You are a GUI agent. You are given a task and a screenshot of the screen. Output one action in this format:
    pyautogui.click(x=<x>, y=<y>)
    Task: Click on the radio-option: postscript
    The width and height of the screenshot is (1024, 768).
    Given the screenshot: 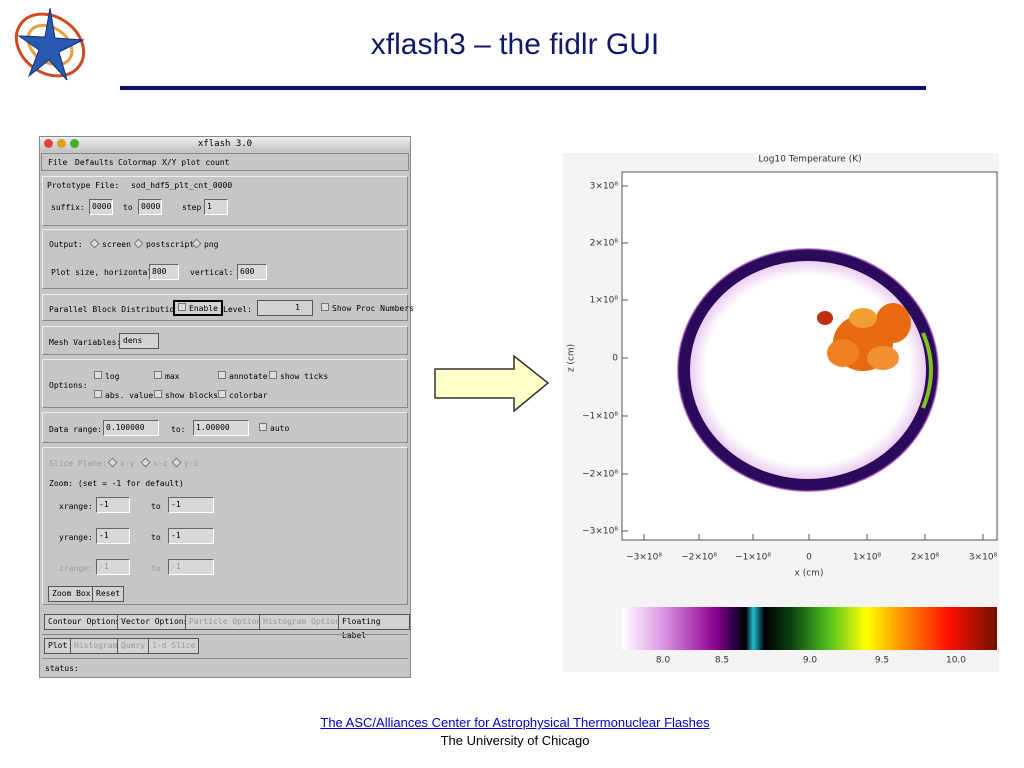 What is the action you would take?
    pyautogui.click(x=164, y=243)
    